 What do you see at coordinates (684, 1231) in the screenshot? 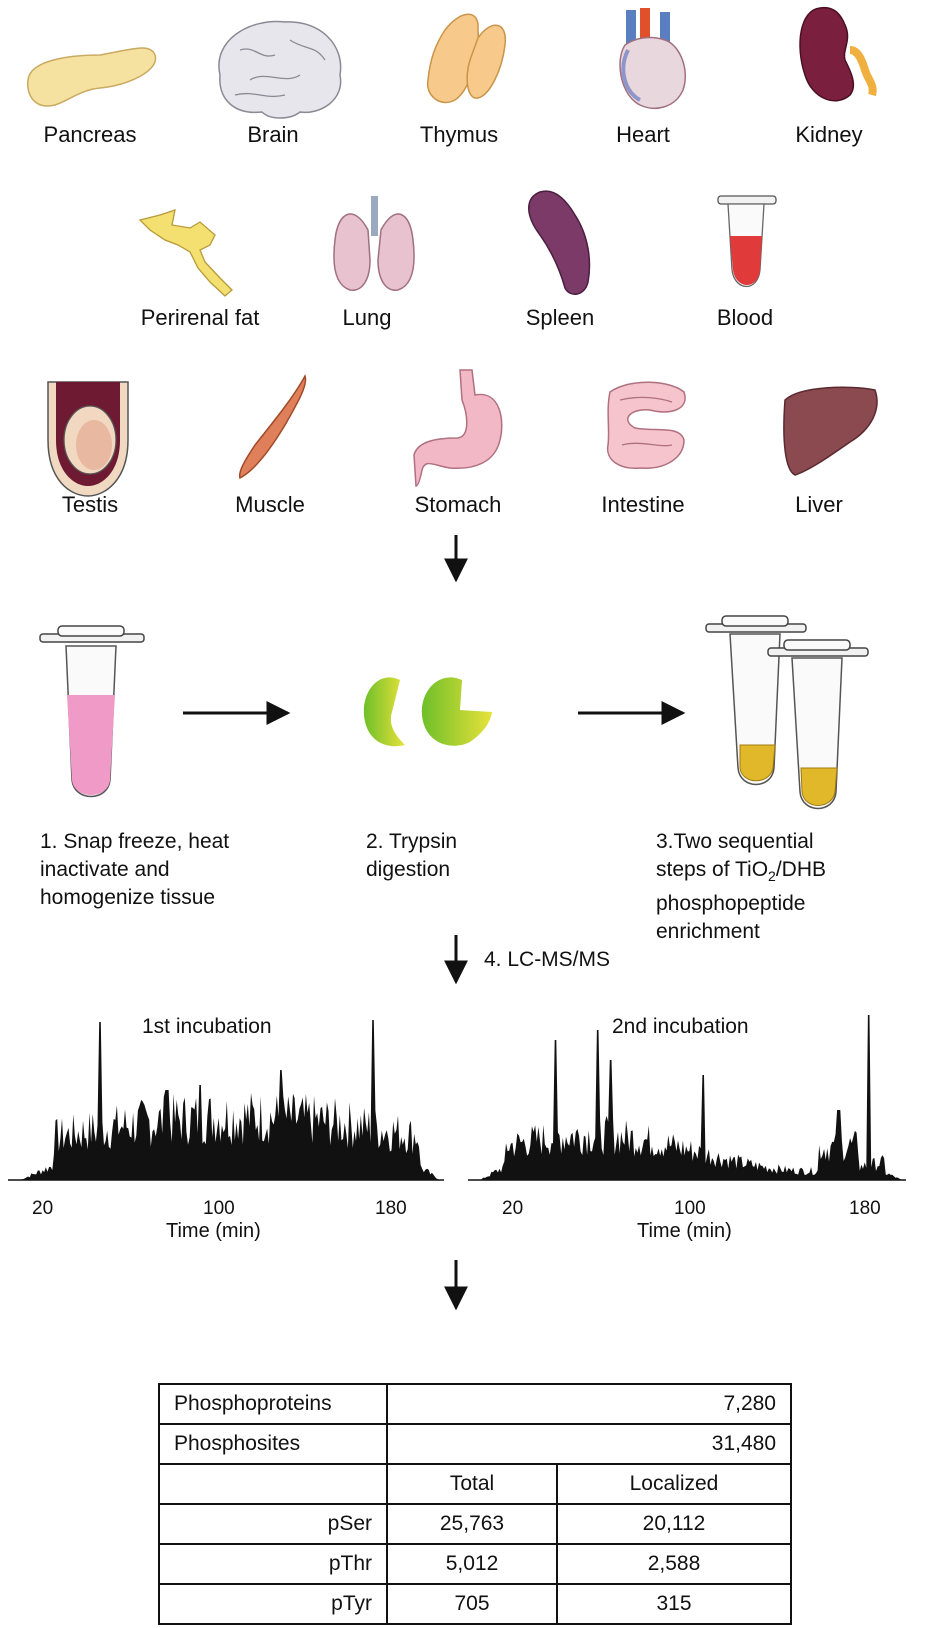
I see `trace-2-xlabel: Time (min)` at bounding box center [684, 1231].